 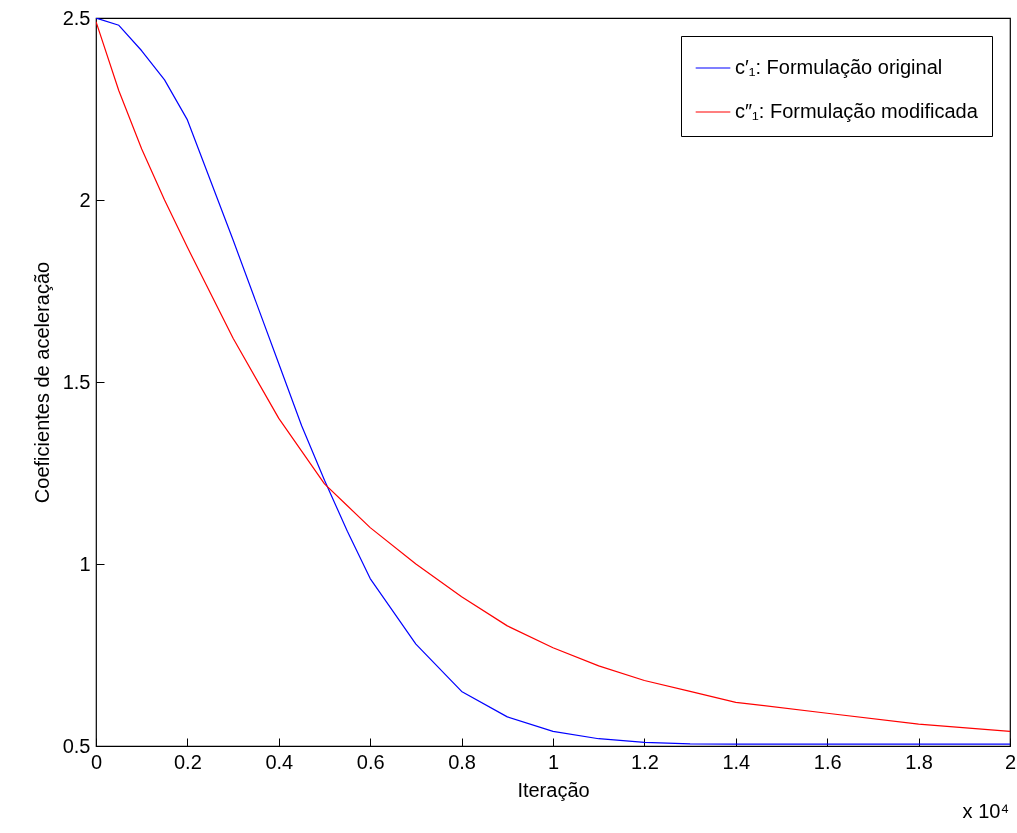 I want to click on x-tick-label: 1, so click(x=553, y=761).